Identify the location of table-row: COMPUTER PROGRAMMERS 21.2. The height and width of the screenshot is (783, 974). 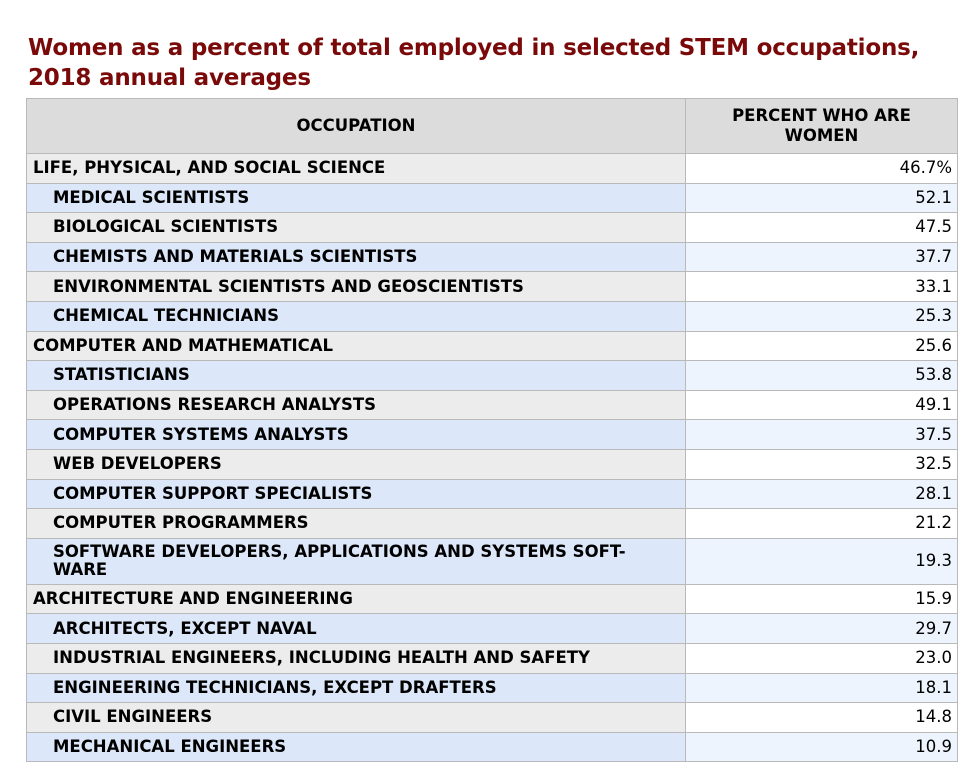
(492, 523).